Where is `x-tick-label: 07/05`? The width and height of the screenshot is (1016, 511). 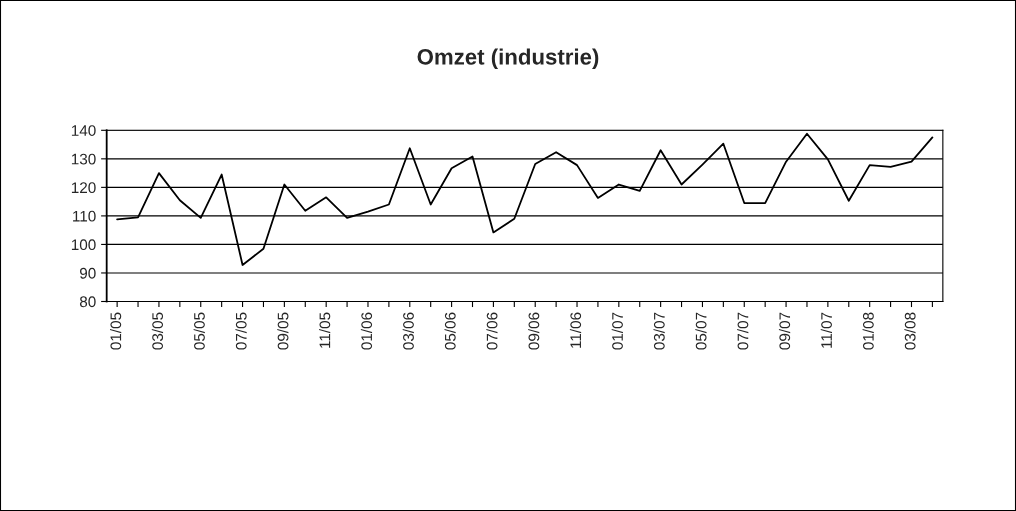
x-tick-label: 07/05 is located at coordinates (241, 331).